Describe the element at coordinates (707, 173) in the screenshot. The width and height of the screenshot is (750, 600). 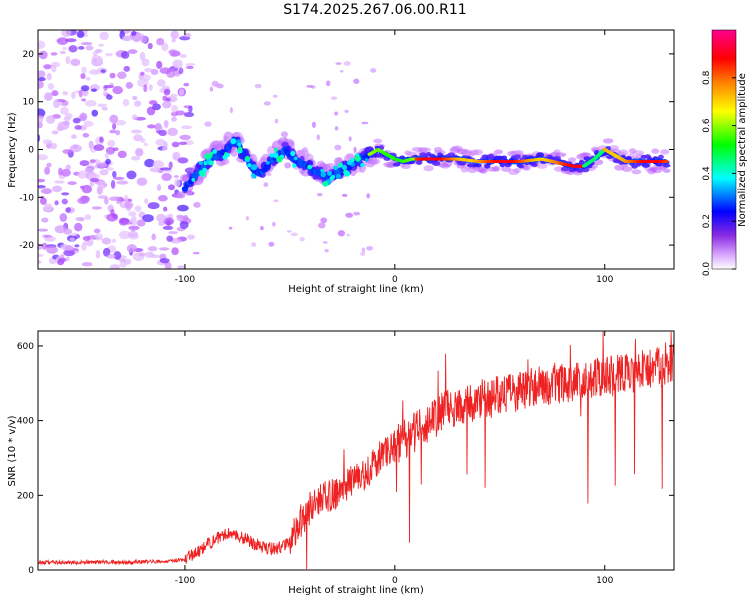
I see `colorbar-tick-label: 0.4` at that location.